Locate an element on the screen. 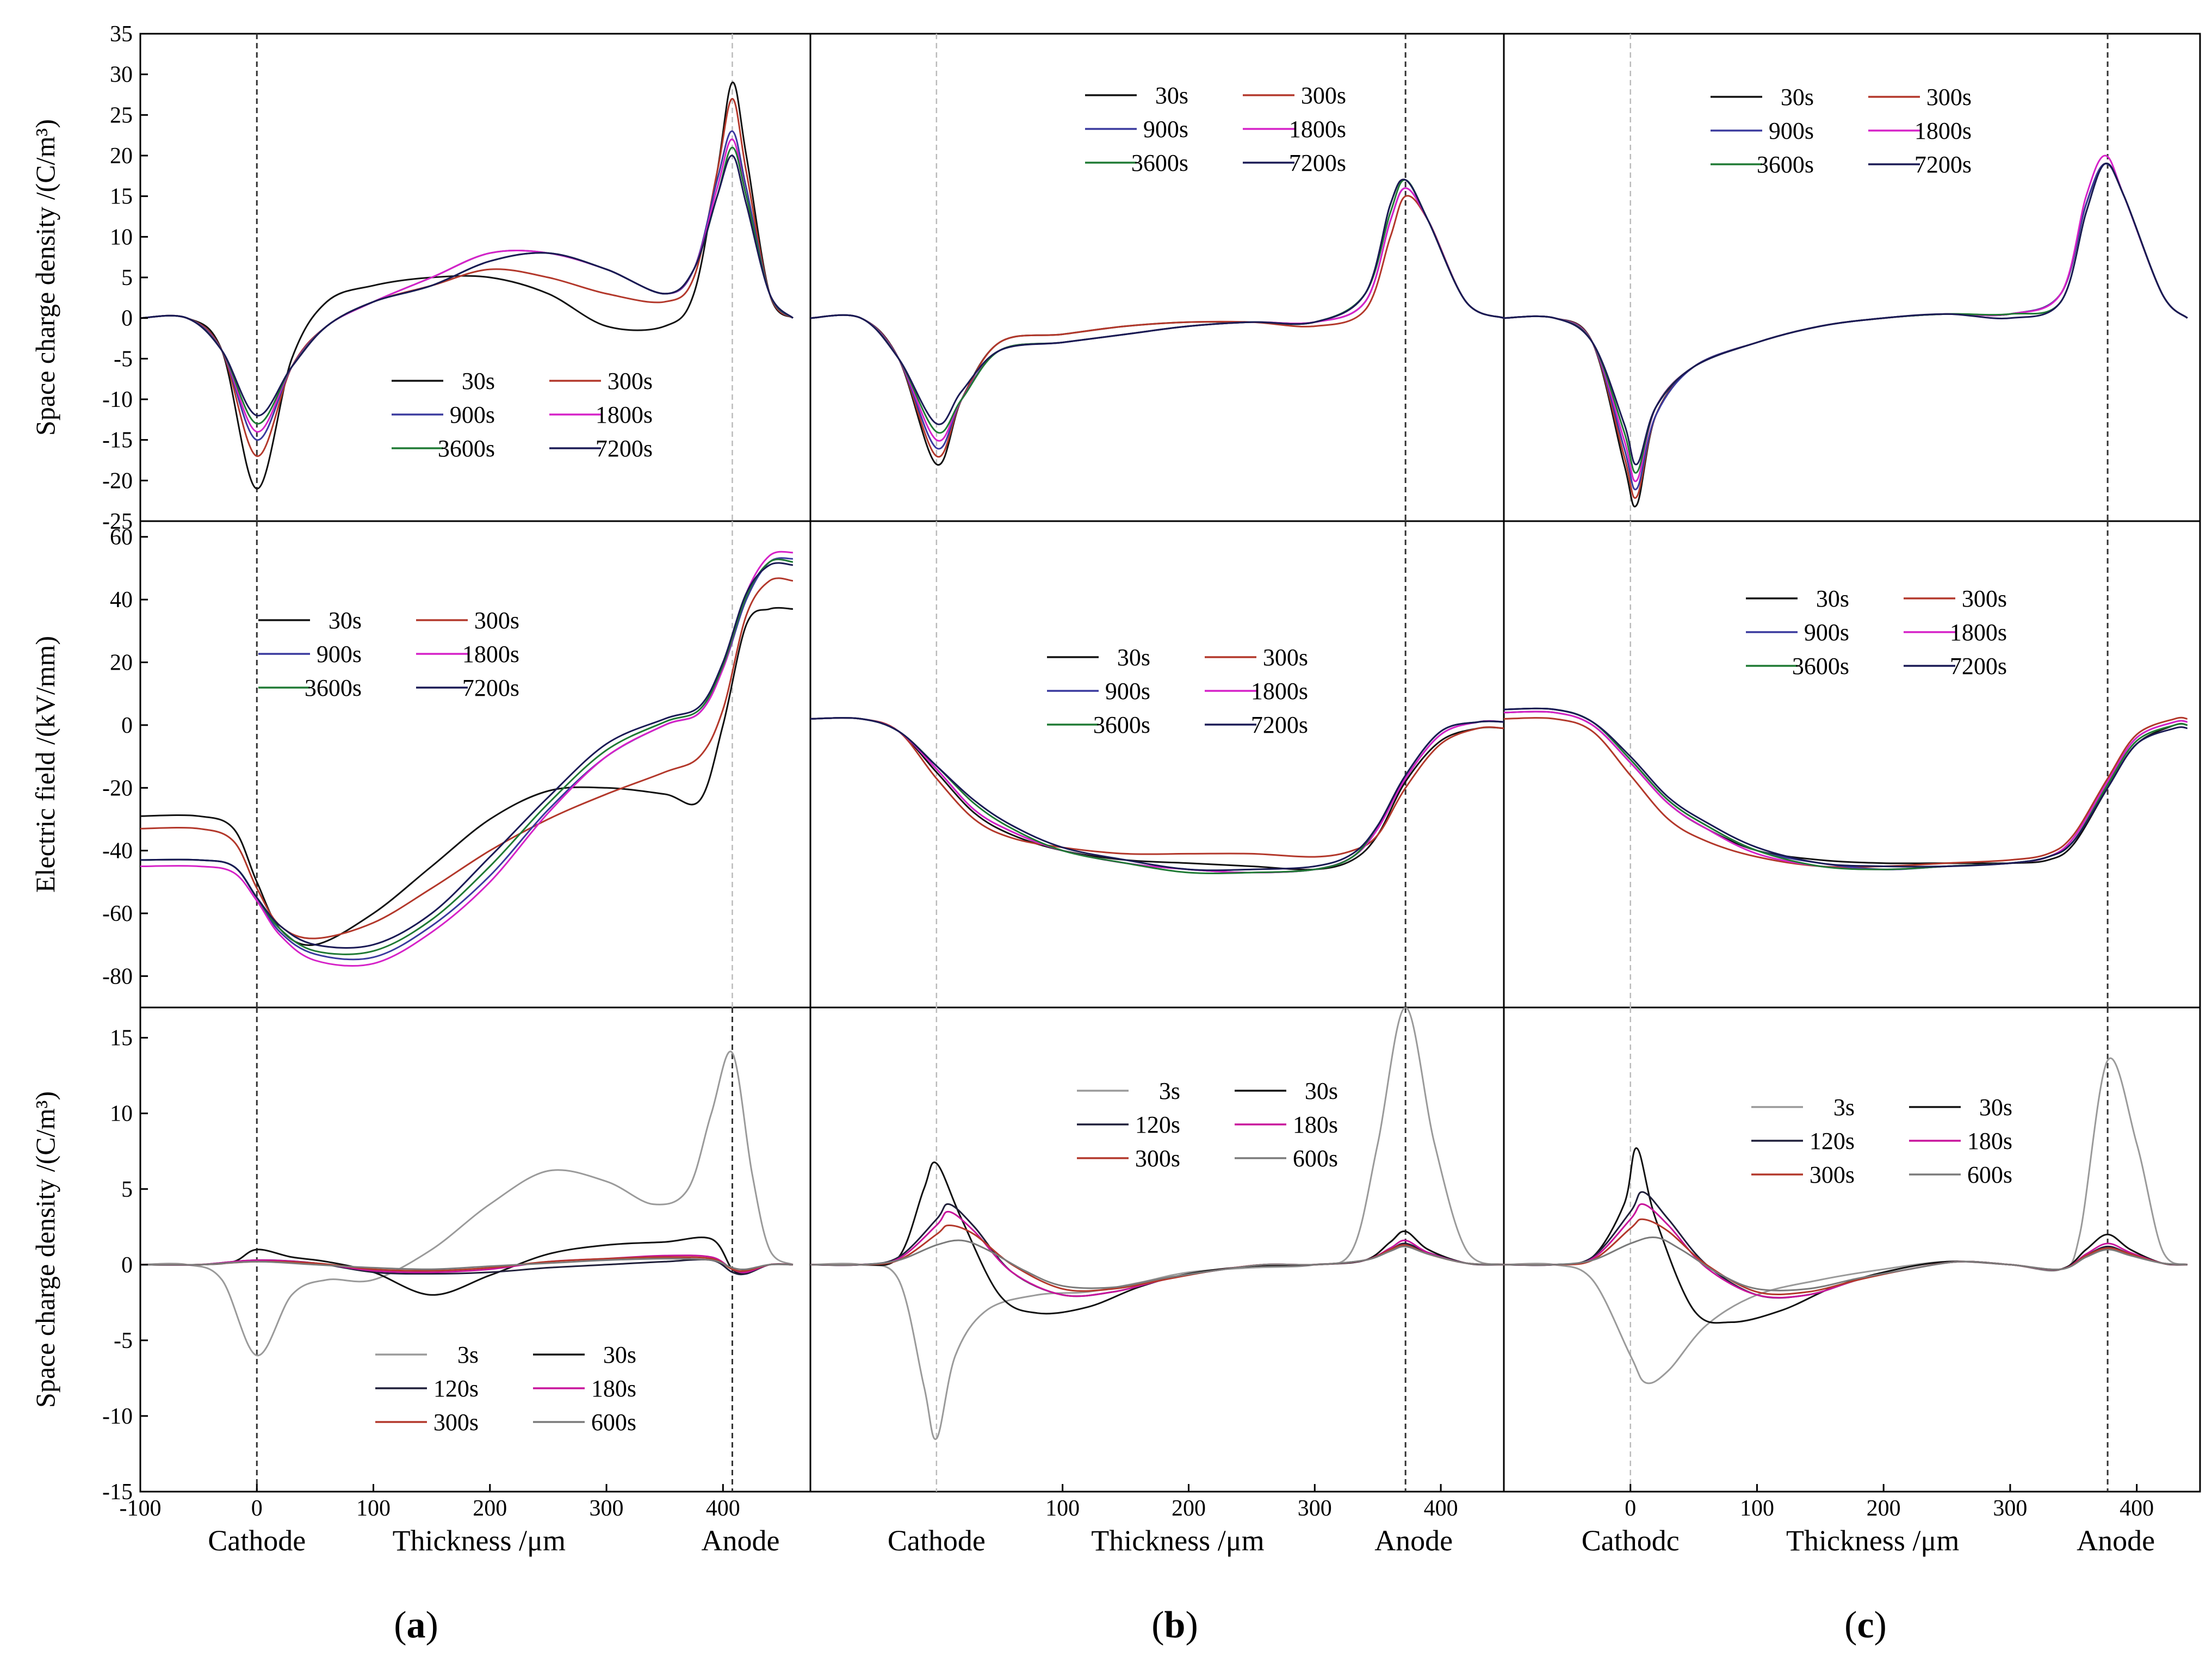 This screenshot has height=1657, width=2212. series-line-c-top-1800s is located at coordinates (1846, 318).